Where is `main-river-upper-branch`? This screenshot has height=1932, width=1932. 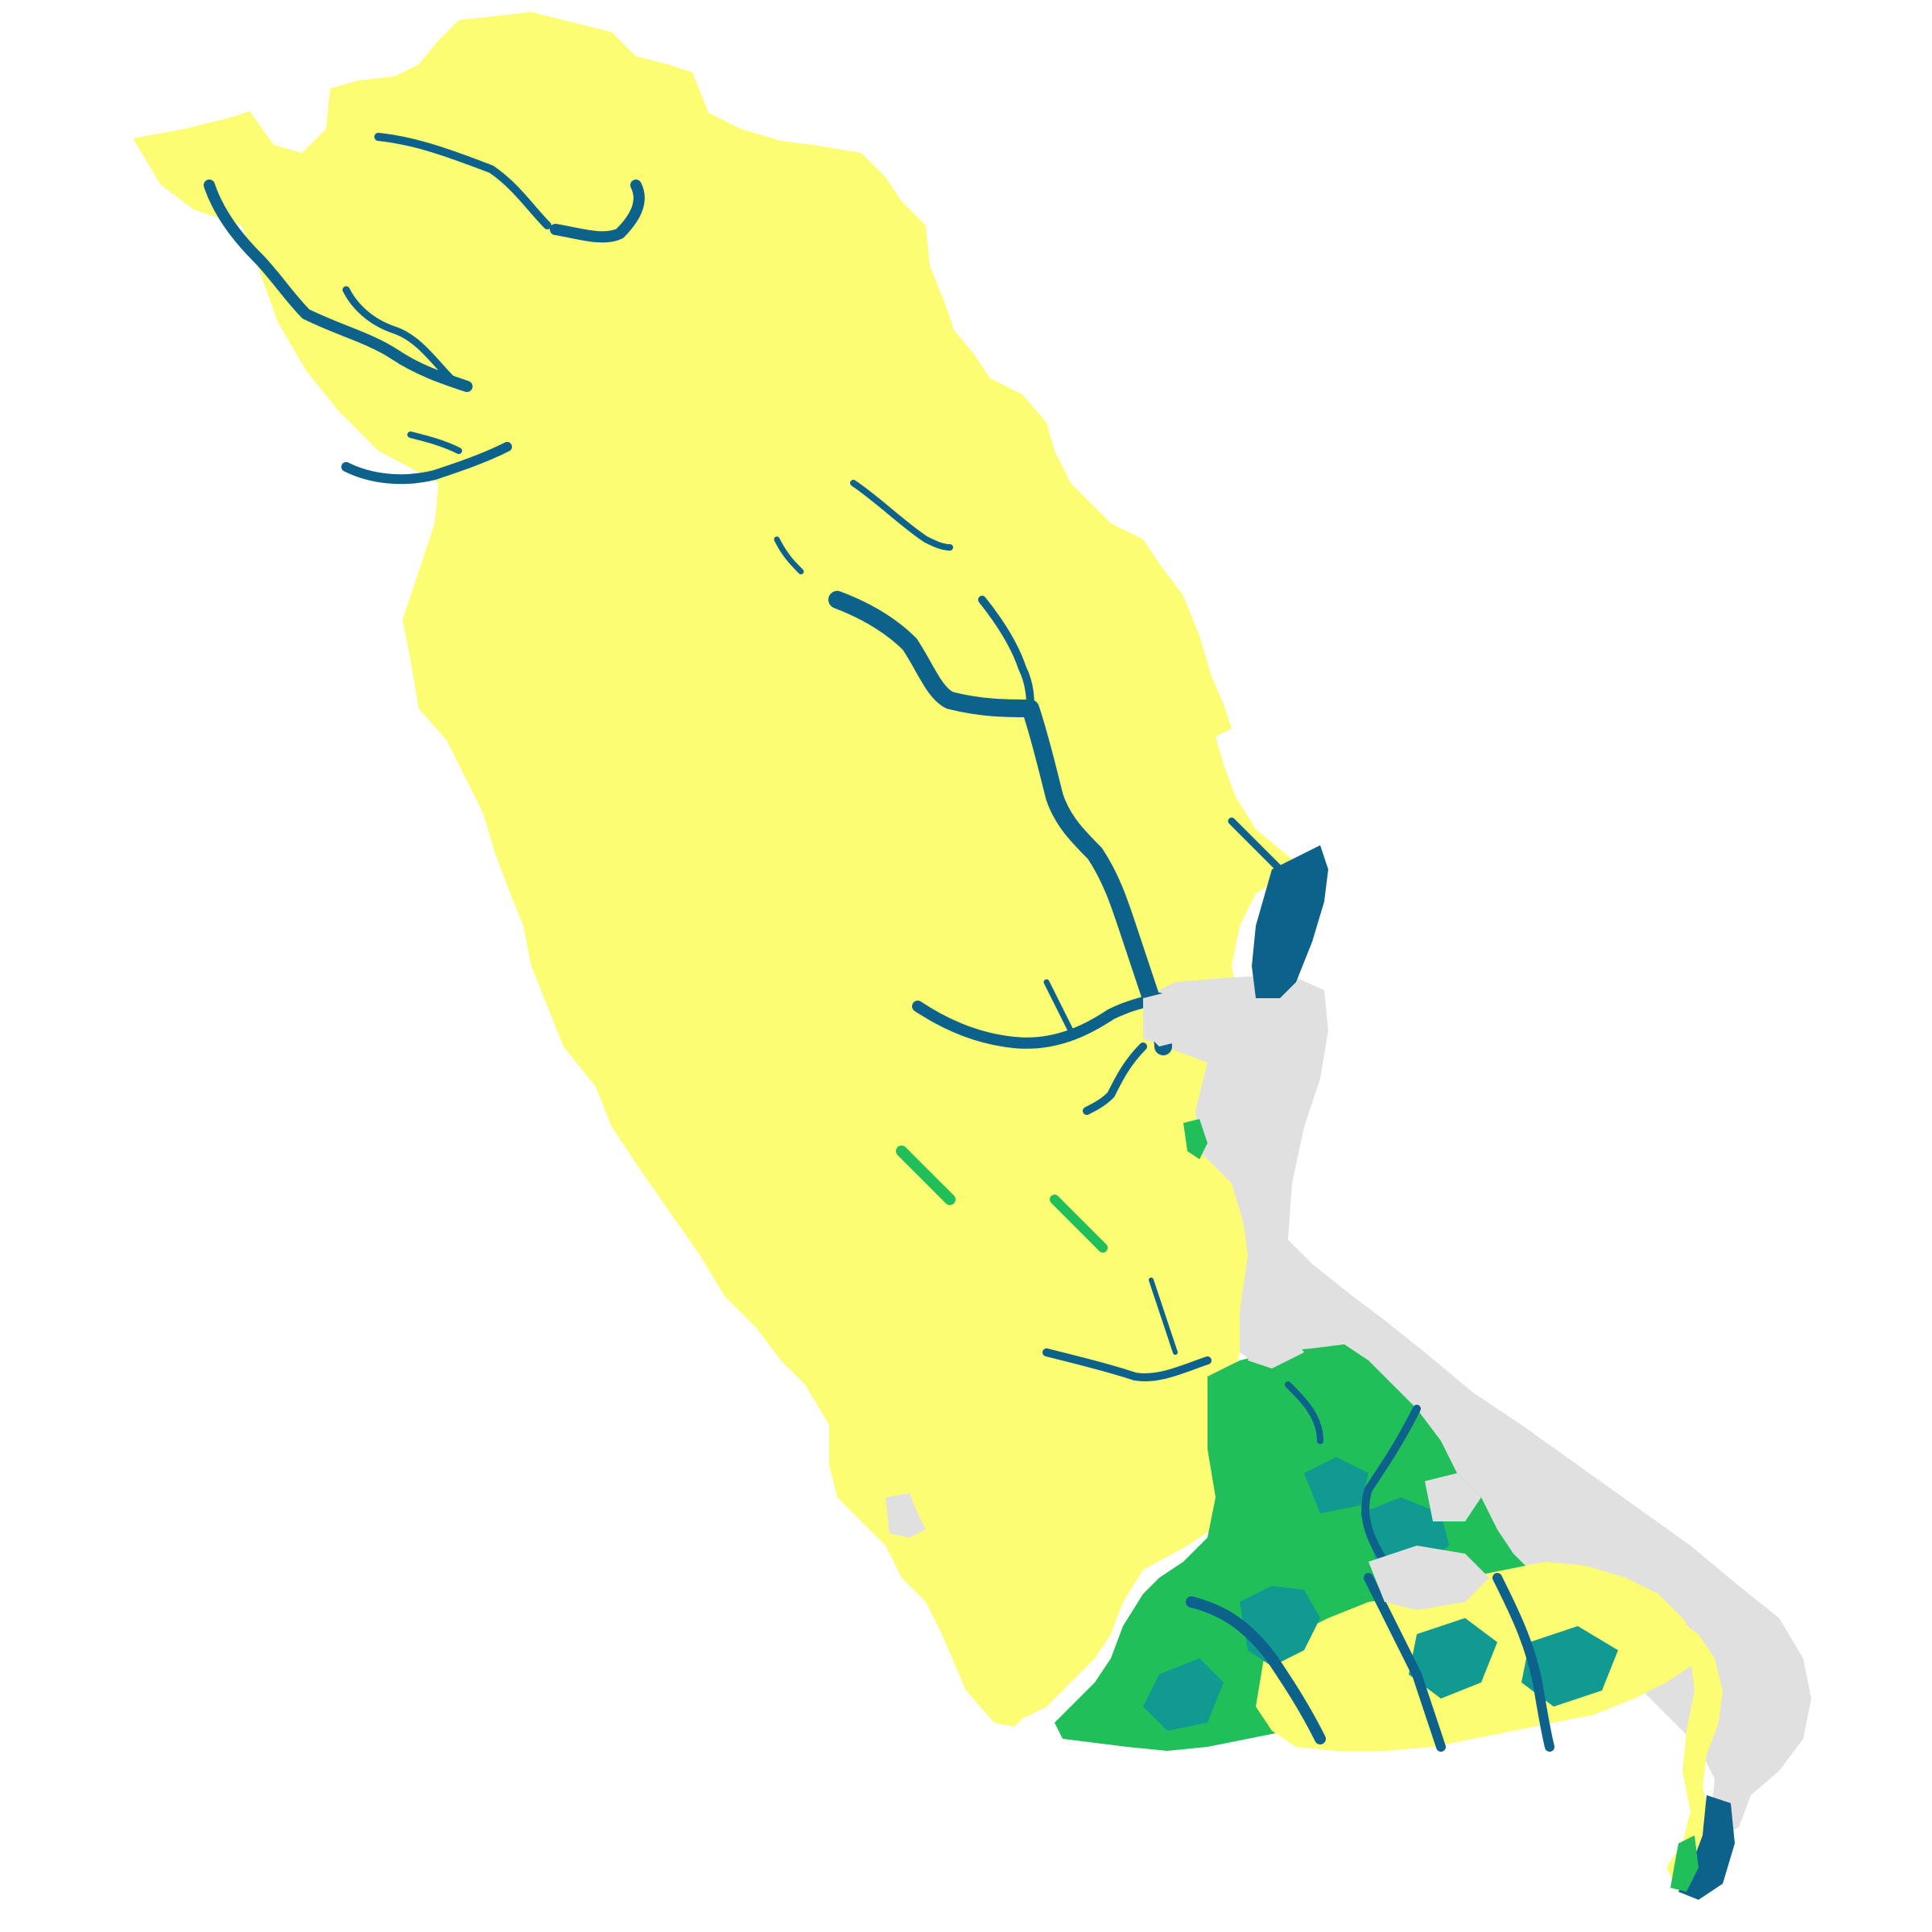
main-river-upper-branch is located at coordinates (1006, 654).